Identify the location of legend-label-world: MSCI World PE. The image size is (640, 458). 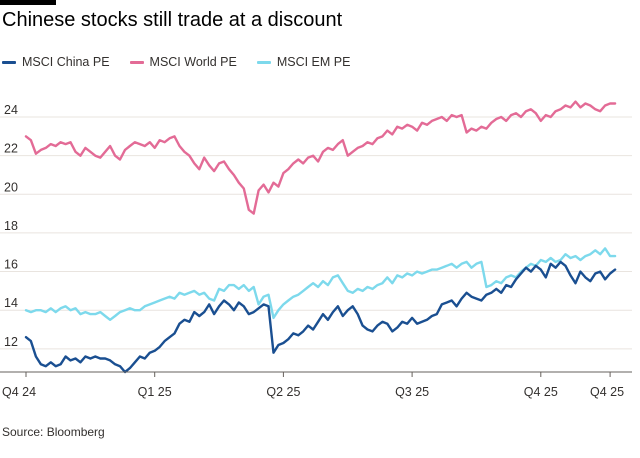
(193, 62).